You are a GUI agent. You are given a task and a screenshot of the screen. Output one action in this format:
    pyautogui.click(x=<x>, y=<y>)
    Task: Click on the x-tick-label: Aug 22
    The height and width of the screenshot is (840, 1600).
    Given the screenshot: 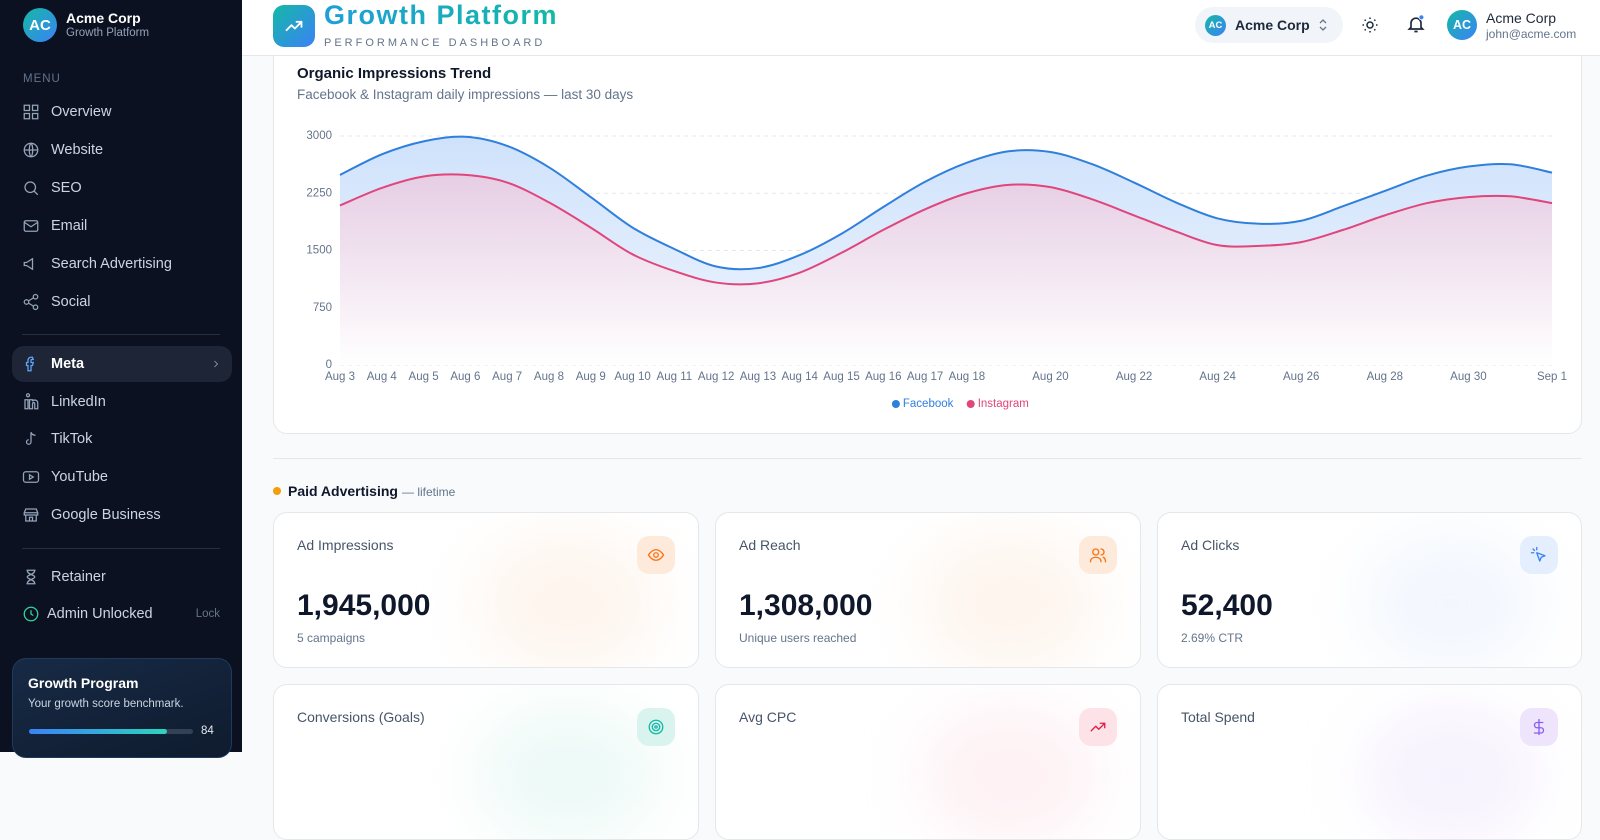 What is the action you would take?
    pyautogui.click(x=1134, y=377)
    